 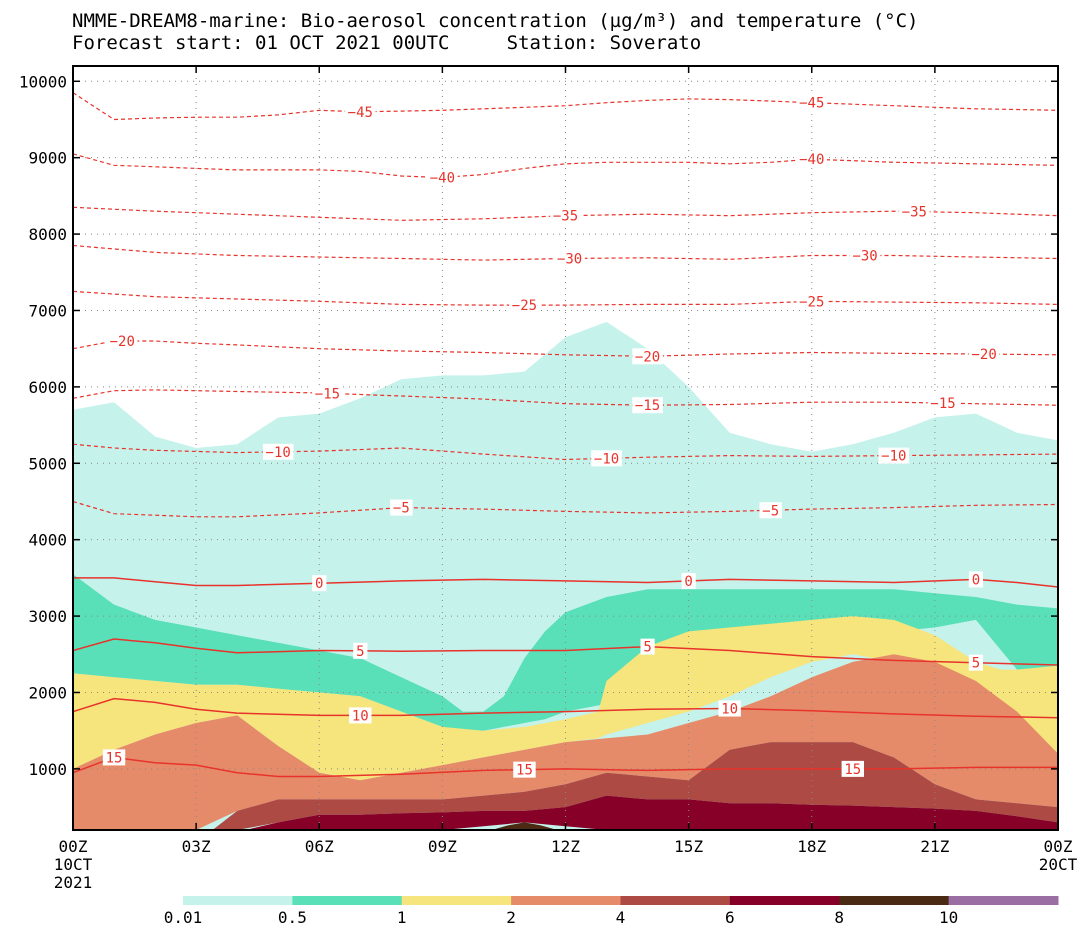 I want to click on x-tick-label: 15Z, so click(x=688, y=846).